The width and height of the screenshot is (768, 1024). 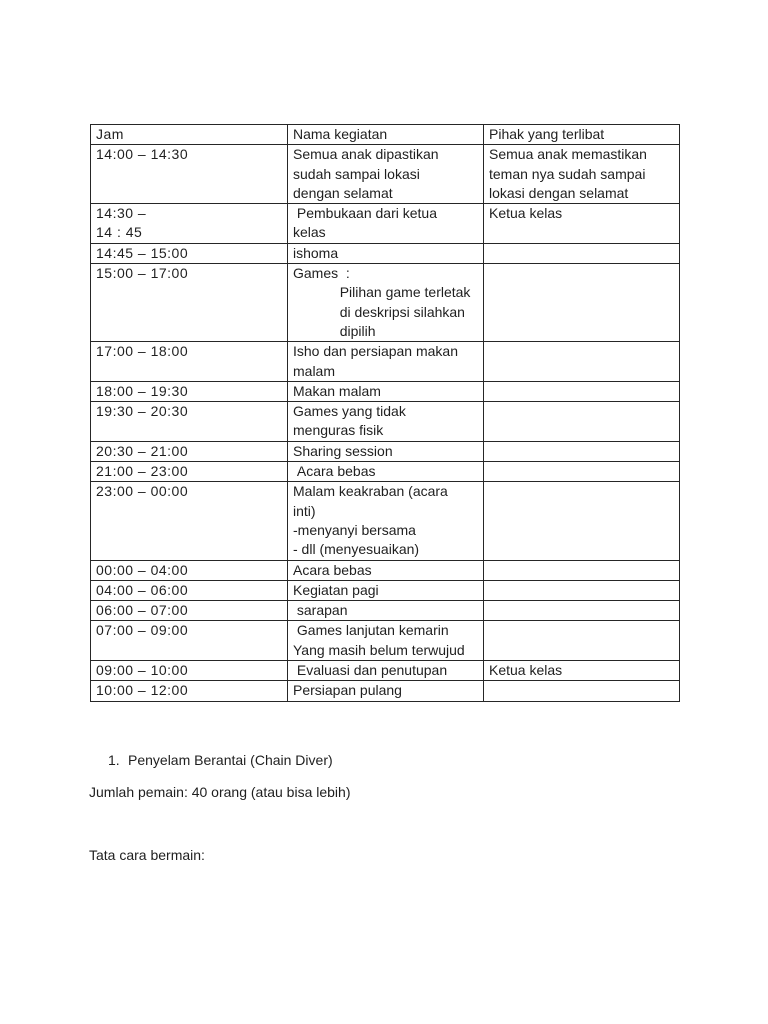 What do you see at coordinates (189, 174) in the screenshot?
I see `cell-jam: 14:00 – 14:30` at bounding box center [189, 174].